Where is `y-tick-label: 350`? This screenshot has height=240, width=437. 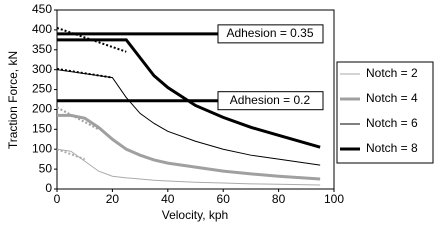 y-tick-label: 350 is located at coordinates (42, 49).